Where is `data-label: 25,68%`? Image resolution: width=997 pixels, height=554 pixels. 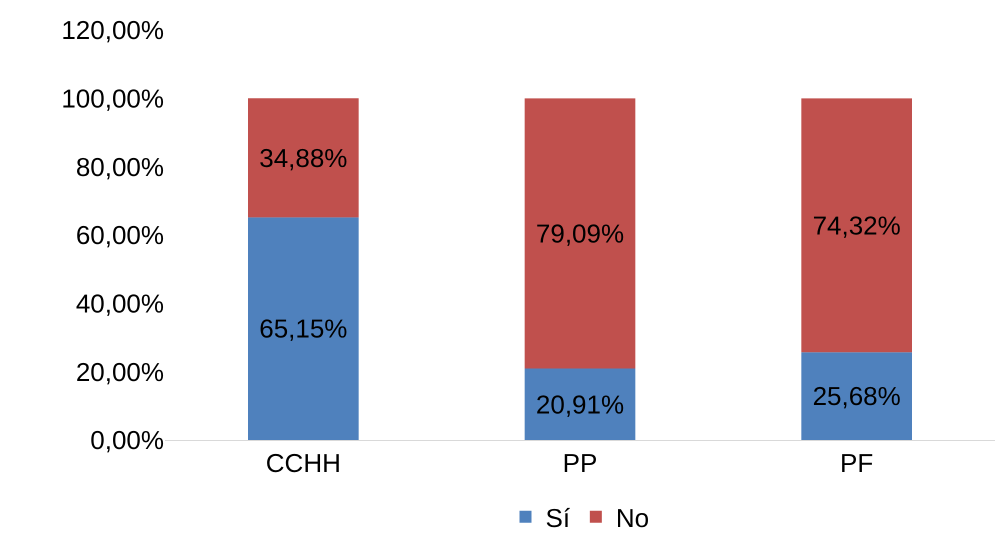
data-label: 25,68% is located at coordinates (856, 396).